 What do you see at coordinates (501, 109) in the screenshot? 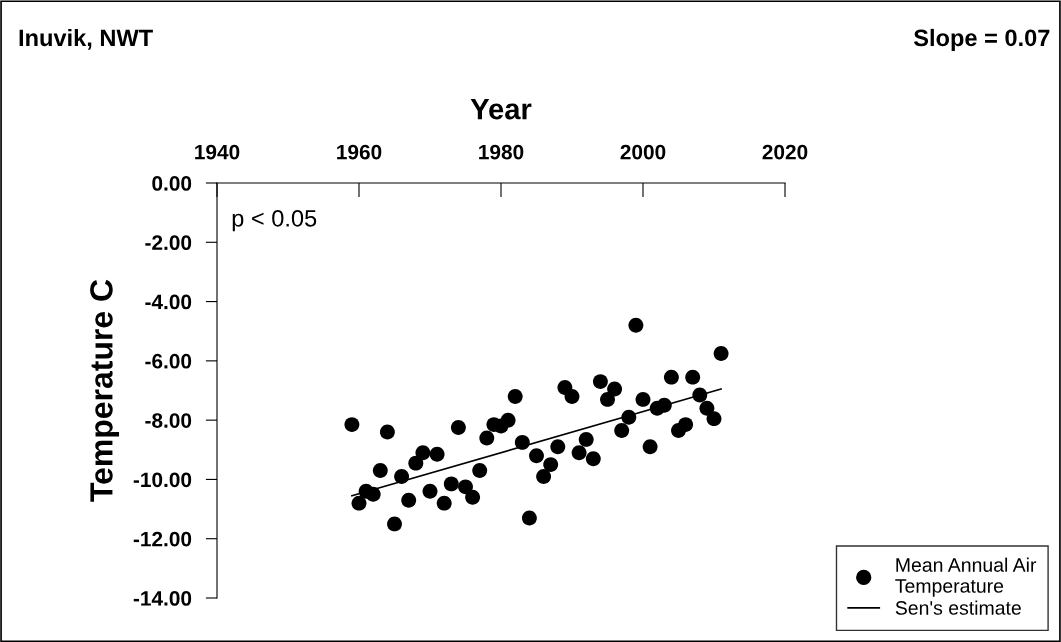
I see `x-axis-title: Year` at bounding box center [501, 109].